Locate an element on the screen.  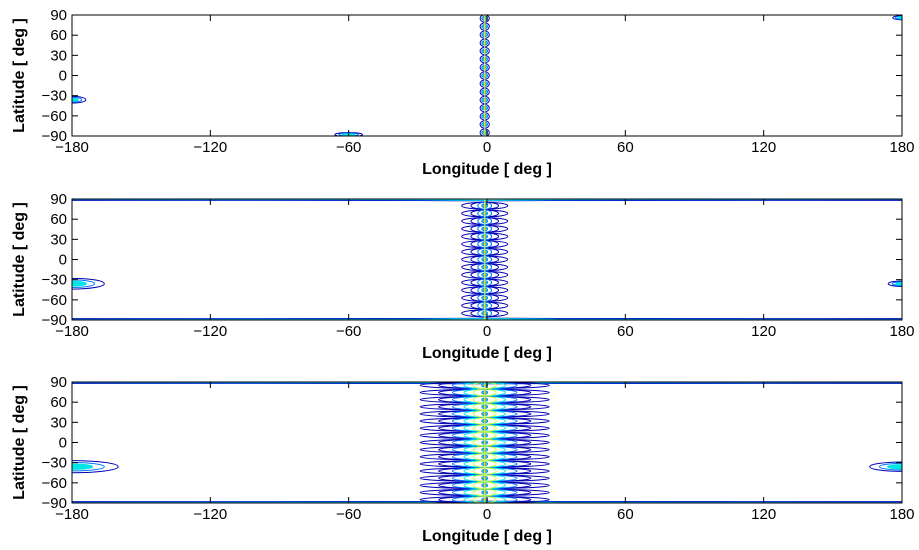
y-axis-label-top: Latitude [ deg ] is located at coordinates (19, 75).